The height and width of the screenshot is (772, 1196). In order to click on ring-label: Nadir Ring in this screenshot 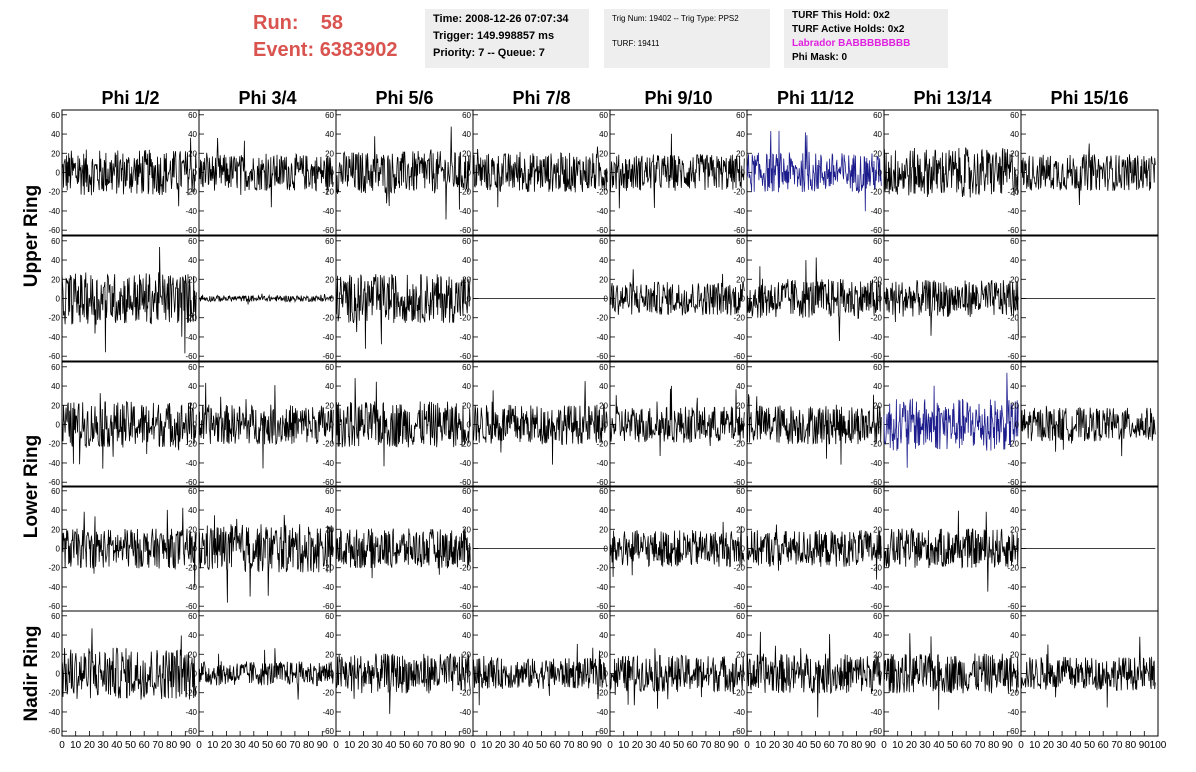, I will do `click(31, 673)`.